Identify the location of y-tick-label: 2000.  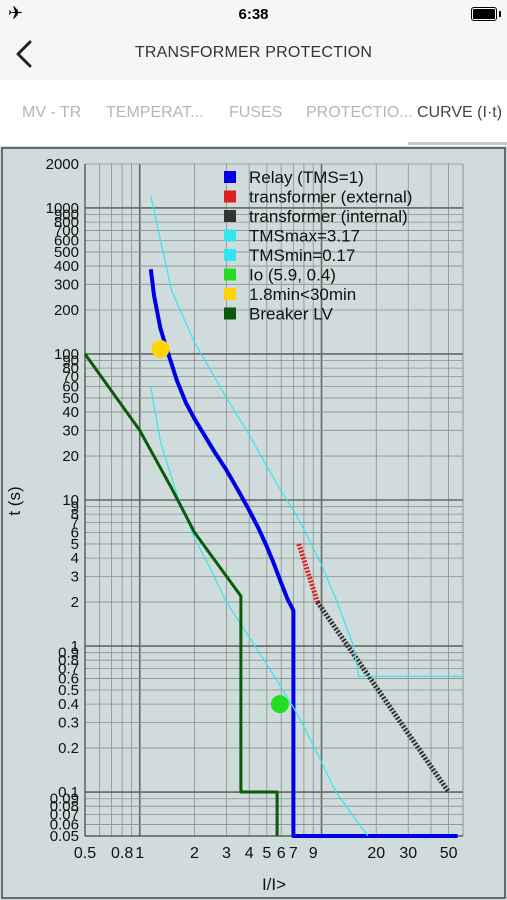
(62, 164).